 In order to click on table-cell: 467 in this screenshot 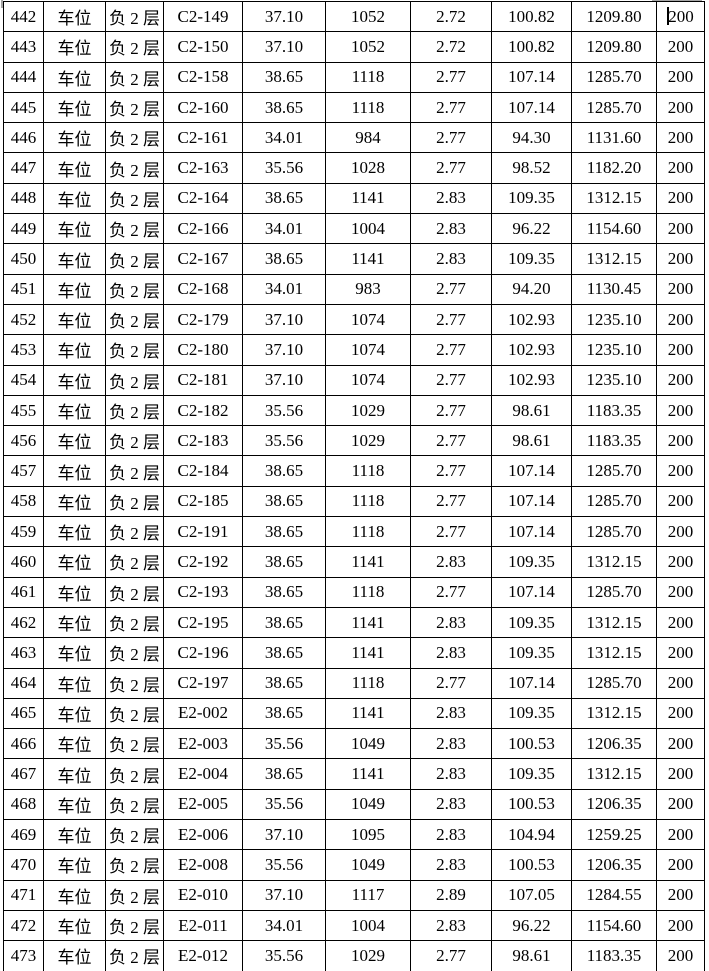, I will do `click(23, 774)`.